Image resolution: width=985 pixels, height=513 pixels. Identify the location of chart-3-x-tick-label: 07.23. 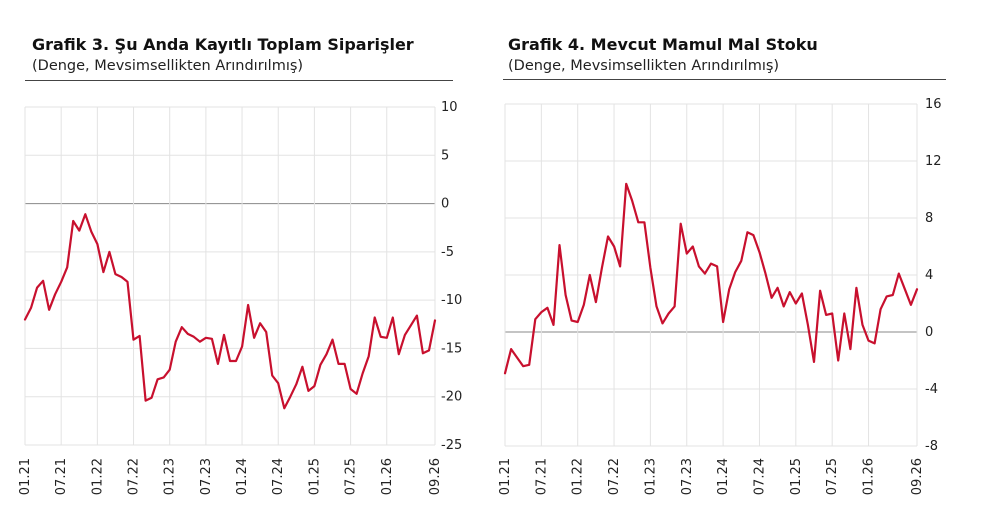
(206, 476).